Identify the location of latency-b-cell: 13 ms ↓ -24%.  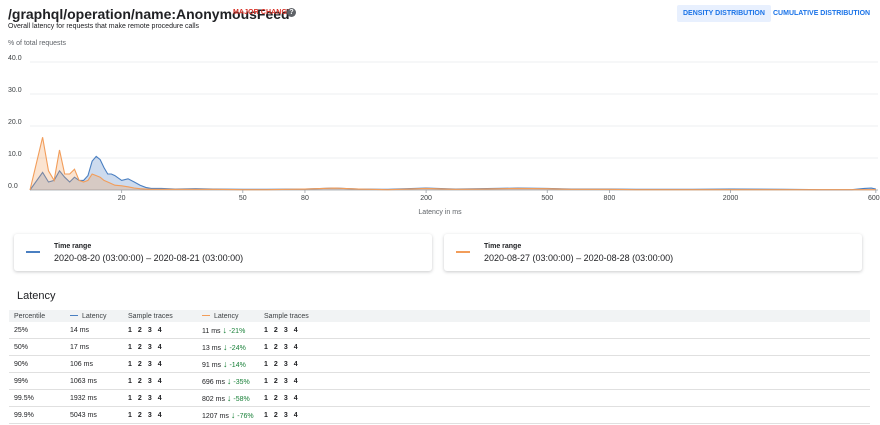
(228, 347).